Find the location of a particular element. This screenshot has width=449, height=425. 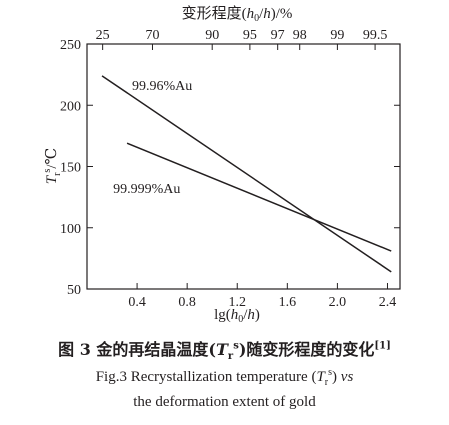

top-axis-ticks: 25 70 90 95 97 98 99 99.5 is located at coordinates (242, 39).